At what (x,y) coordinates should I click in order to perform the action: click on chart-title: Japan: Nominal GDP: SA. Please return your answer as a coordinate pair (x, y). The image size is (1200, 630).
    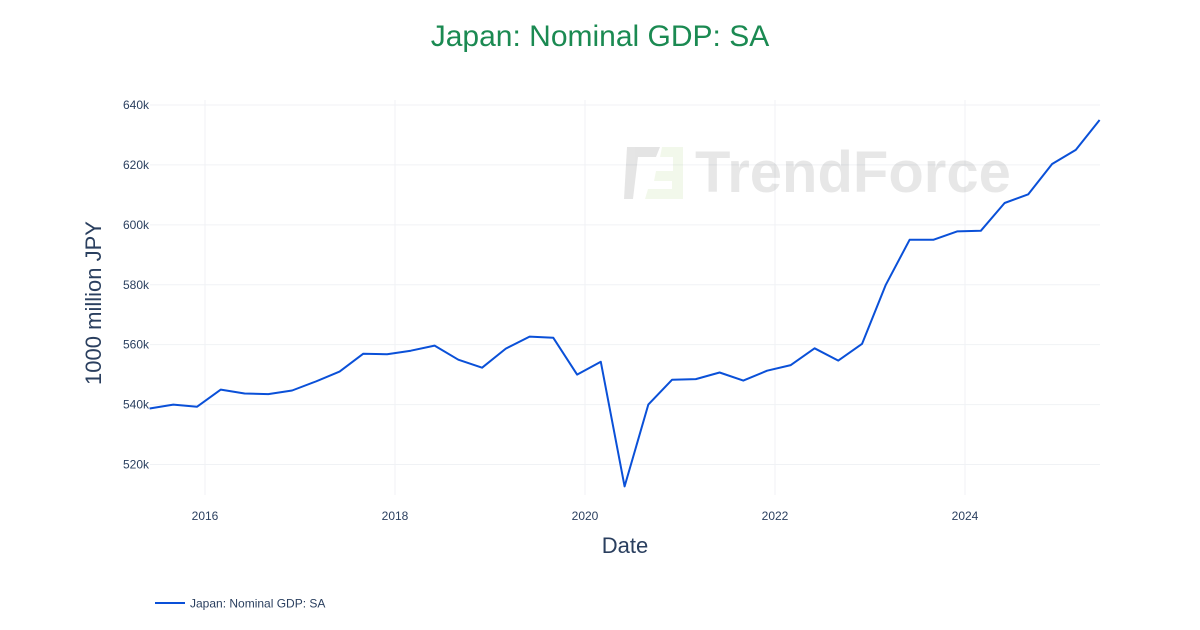
    Looking at the image, I should click on (600, 36).